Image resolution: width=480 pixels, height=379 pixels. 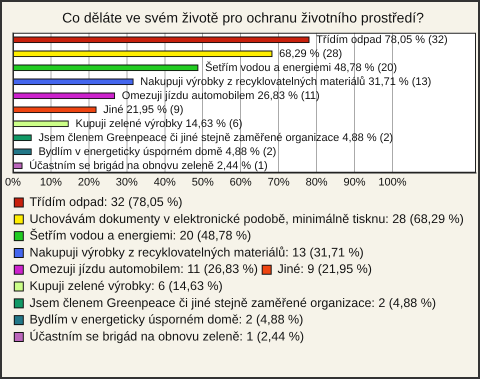 What do you see at coordinates (167, 336) in the screenshot?
I see `legend-label: Účastním se brigád na obnovu zeleně: 1 (2,44 %)` at bounding box center [167, 336].